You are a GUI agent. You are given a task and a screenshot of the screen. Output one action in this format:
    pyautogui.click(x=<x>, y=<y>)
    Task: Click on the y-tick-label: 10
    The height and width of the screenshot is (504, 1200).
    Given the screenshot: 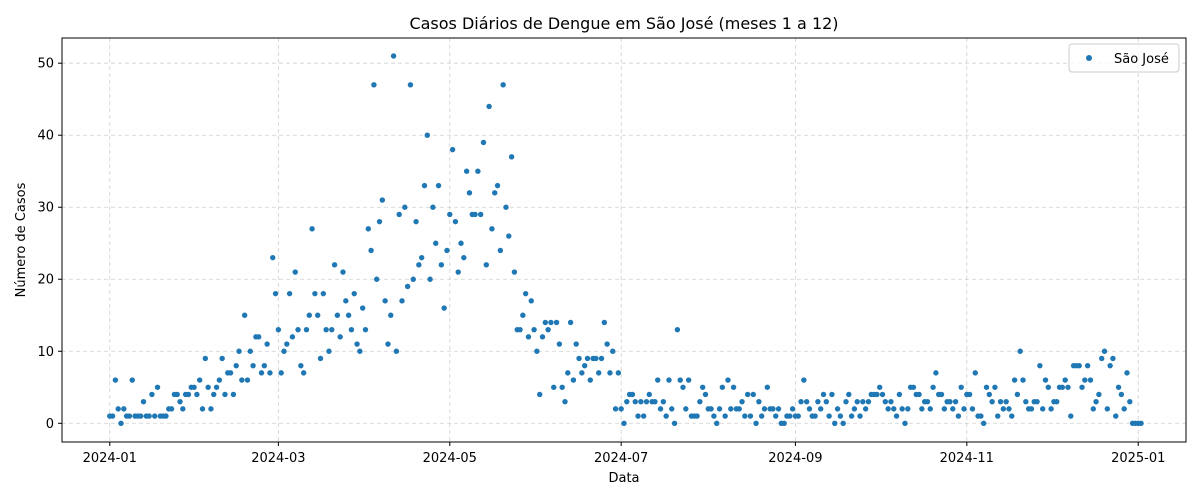 What is the action you would take?
    pyautogui.click(x=45, y=352)
    